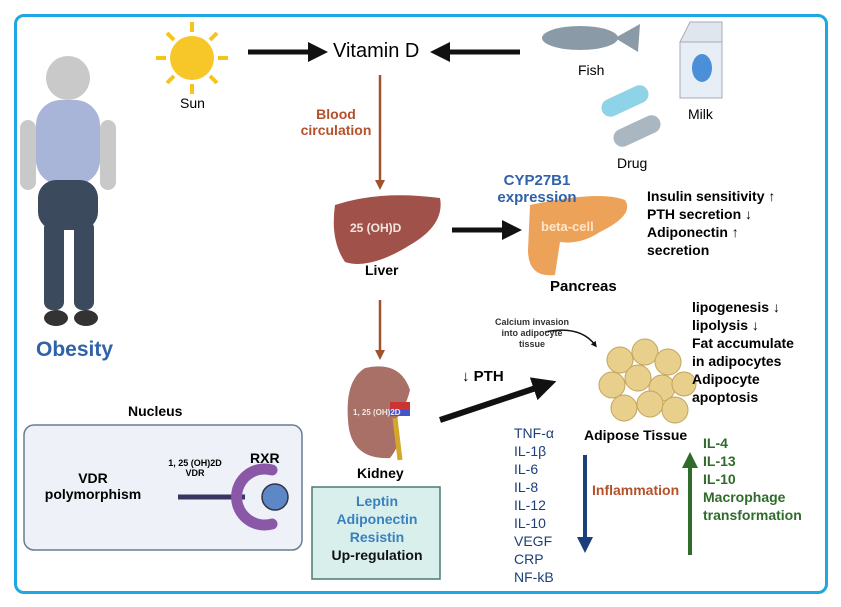 The width and height of the screenshot is (841, 607). I want to click on vdr-polymorphism-label: VDR polymorphism, so click(93, 486).